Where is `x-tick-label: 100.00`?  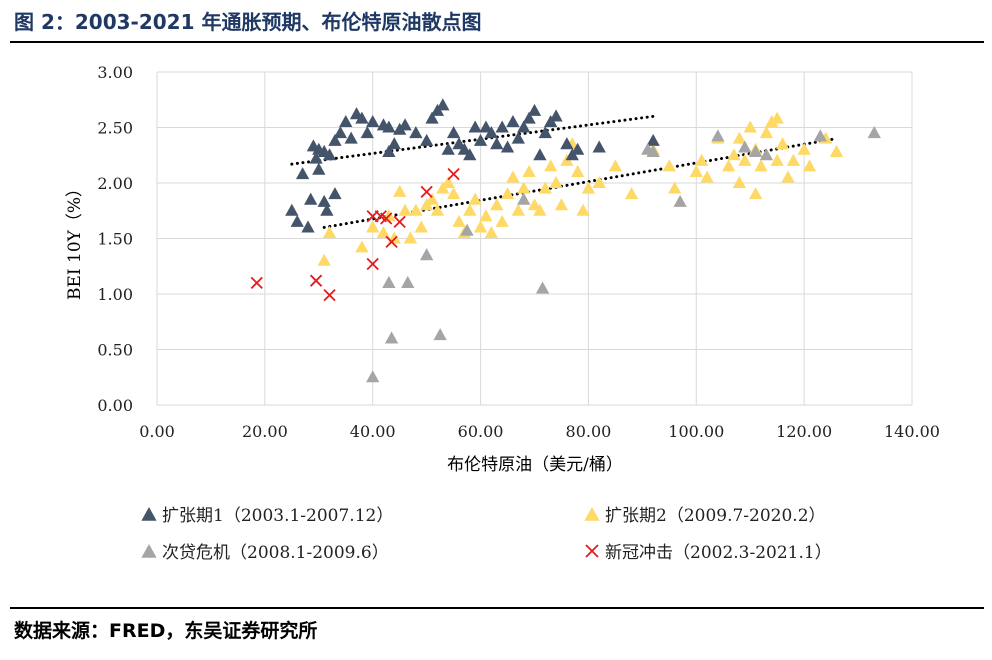 x-tick-label: 100.00 is located at coordinates (696, 431).